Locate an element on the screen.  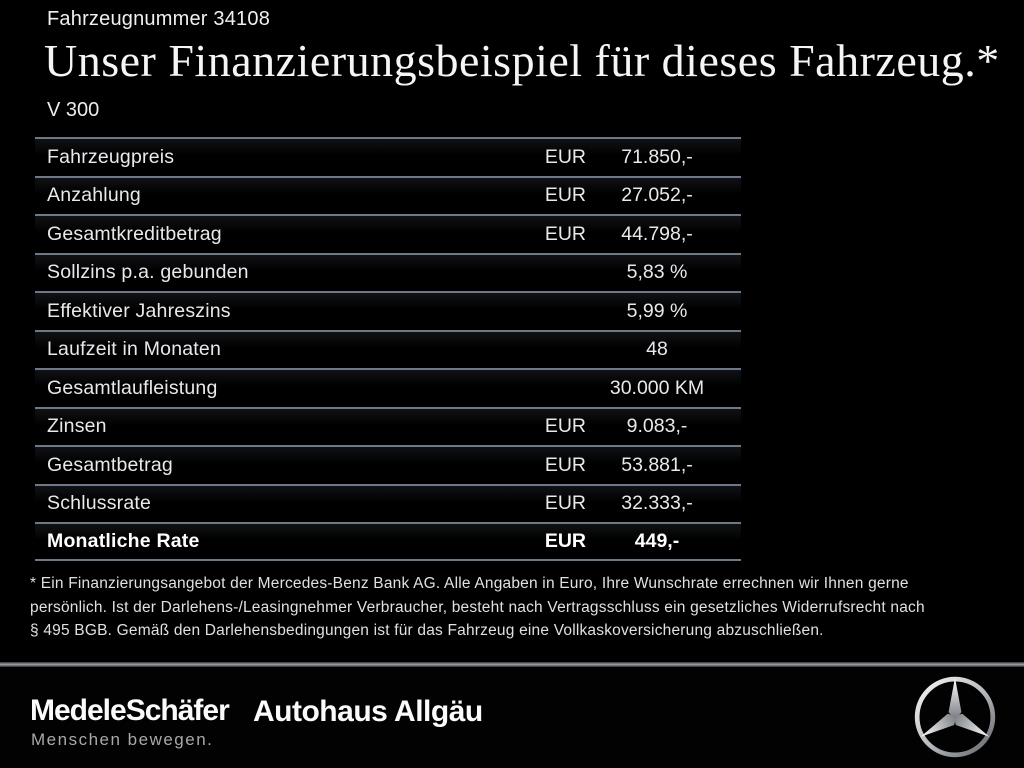
table-row: Schlussrate EUR 32.333,- is located at coordinates (388, 502).